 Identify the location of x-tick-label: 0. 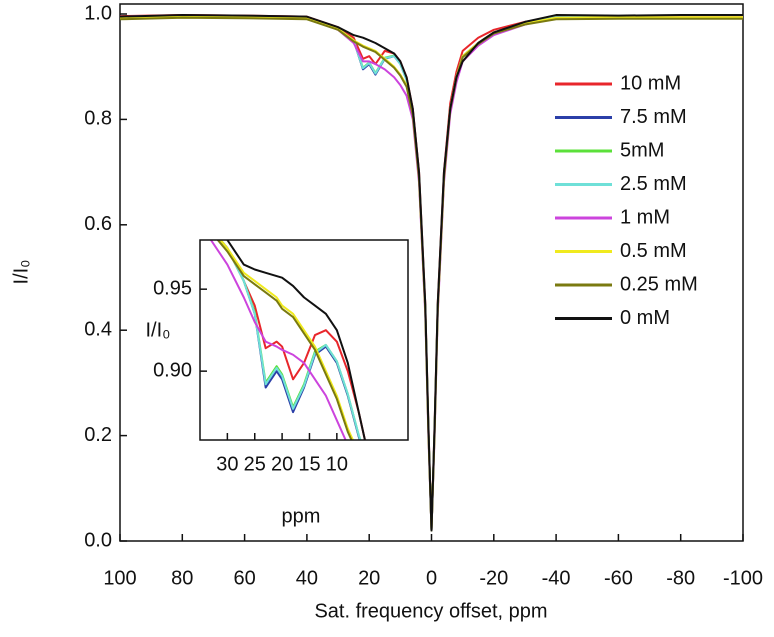
(431, 578).